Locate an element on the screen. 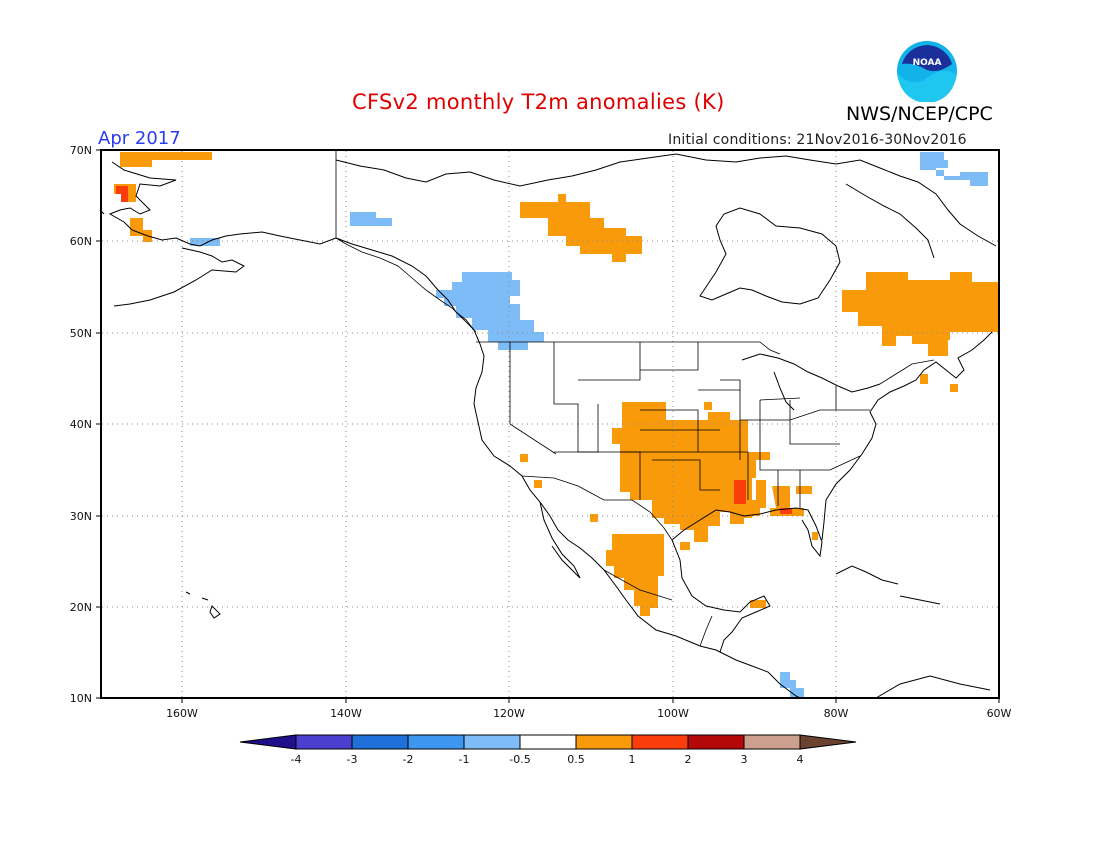 This screenshot has width=1100, height=850. anomaly-patch-yucatan-warm is located at coordinates (758, 604).